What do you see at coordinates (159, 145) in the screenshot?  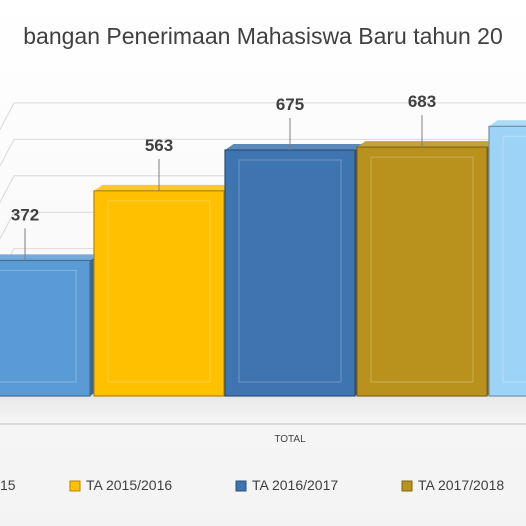 I see `data-label: 563` at bounding box center [159, 145].